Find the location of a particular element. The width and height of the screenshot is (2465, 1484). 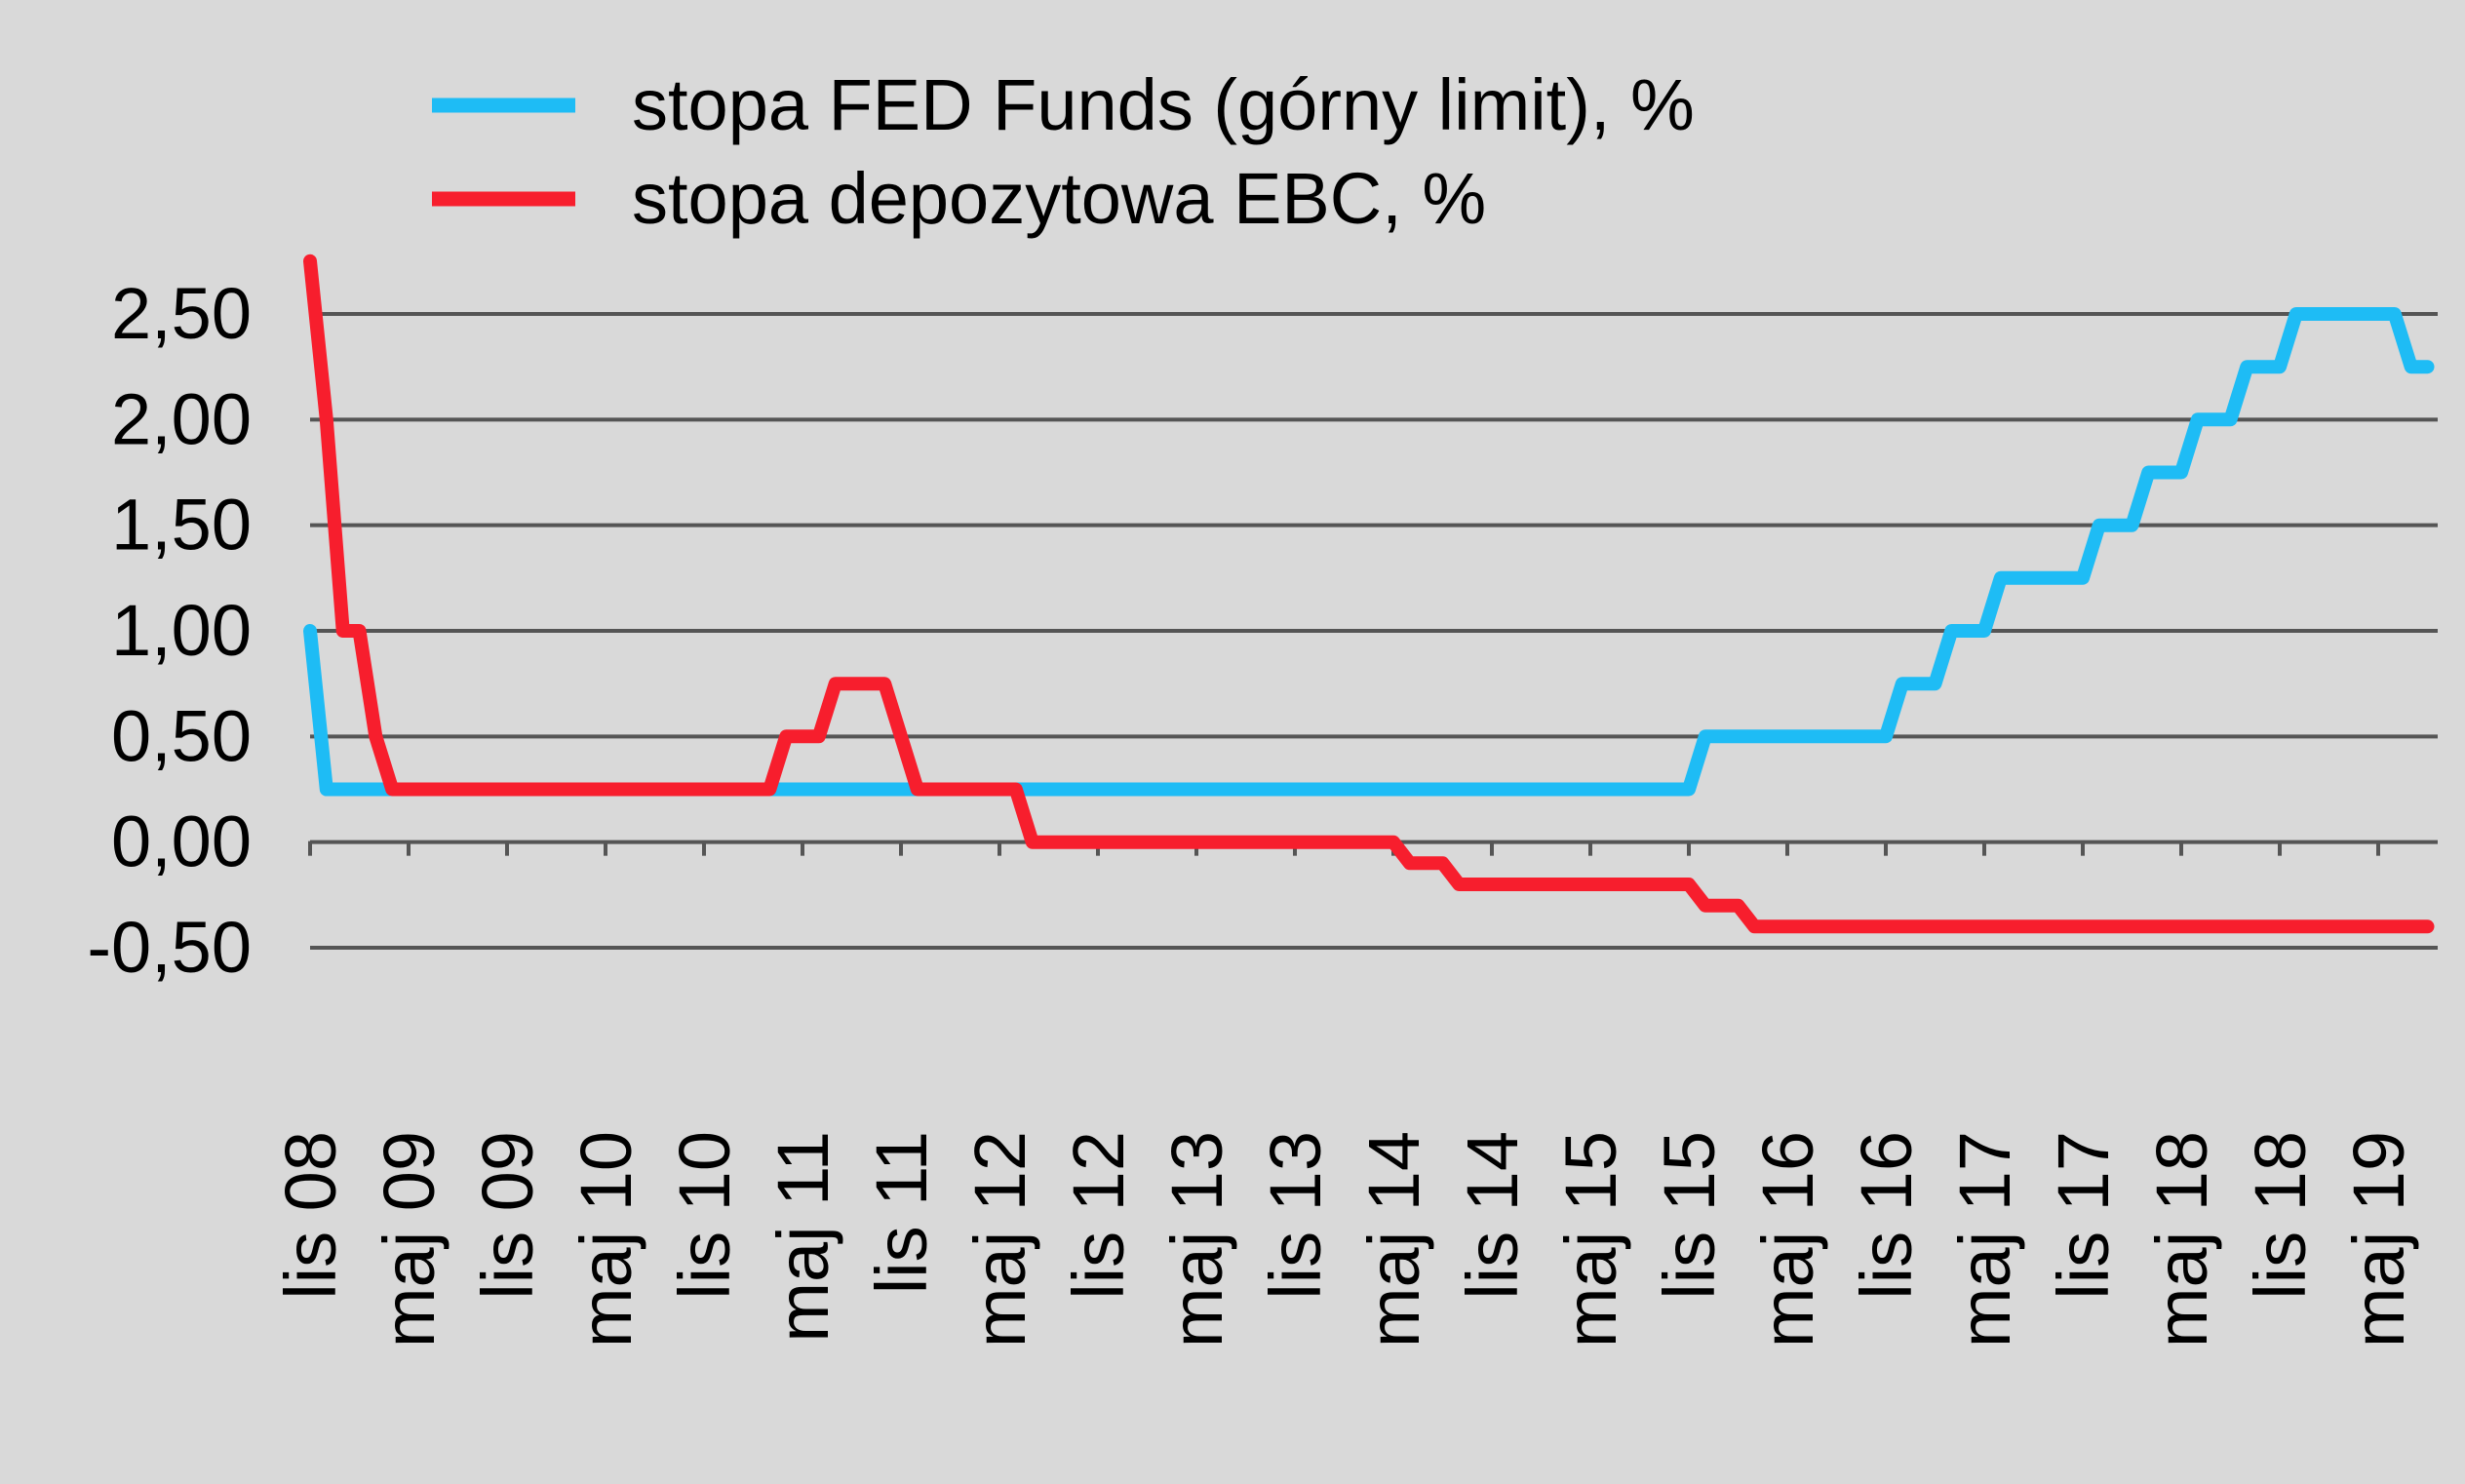

y-tick-label: 1,50 is located at coordinates (181, 525).